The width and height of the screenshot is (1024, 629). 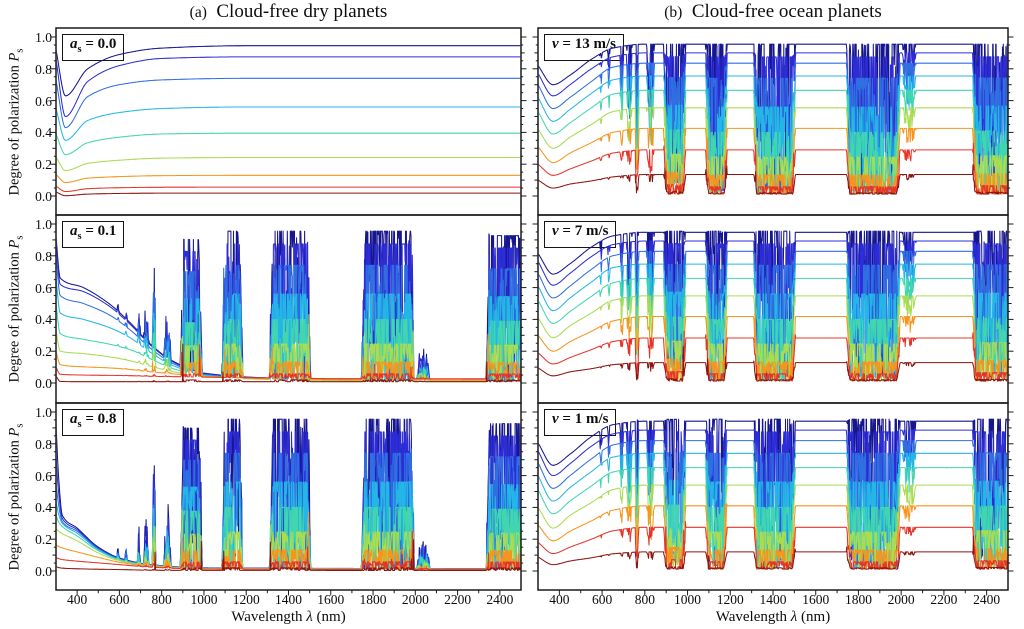 I want to click on panel-tag-value: = 7 m/s, so click(x=583, y=231).